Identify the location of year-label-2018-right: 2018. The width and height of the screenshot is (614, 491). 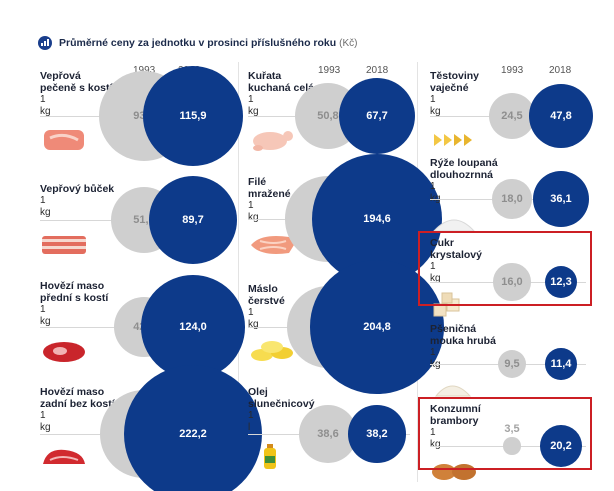
(560, 70).